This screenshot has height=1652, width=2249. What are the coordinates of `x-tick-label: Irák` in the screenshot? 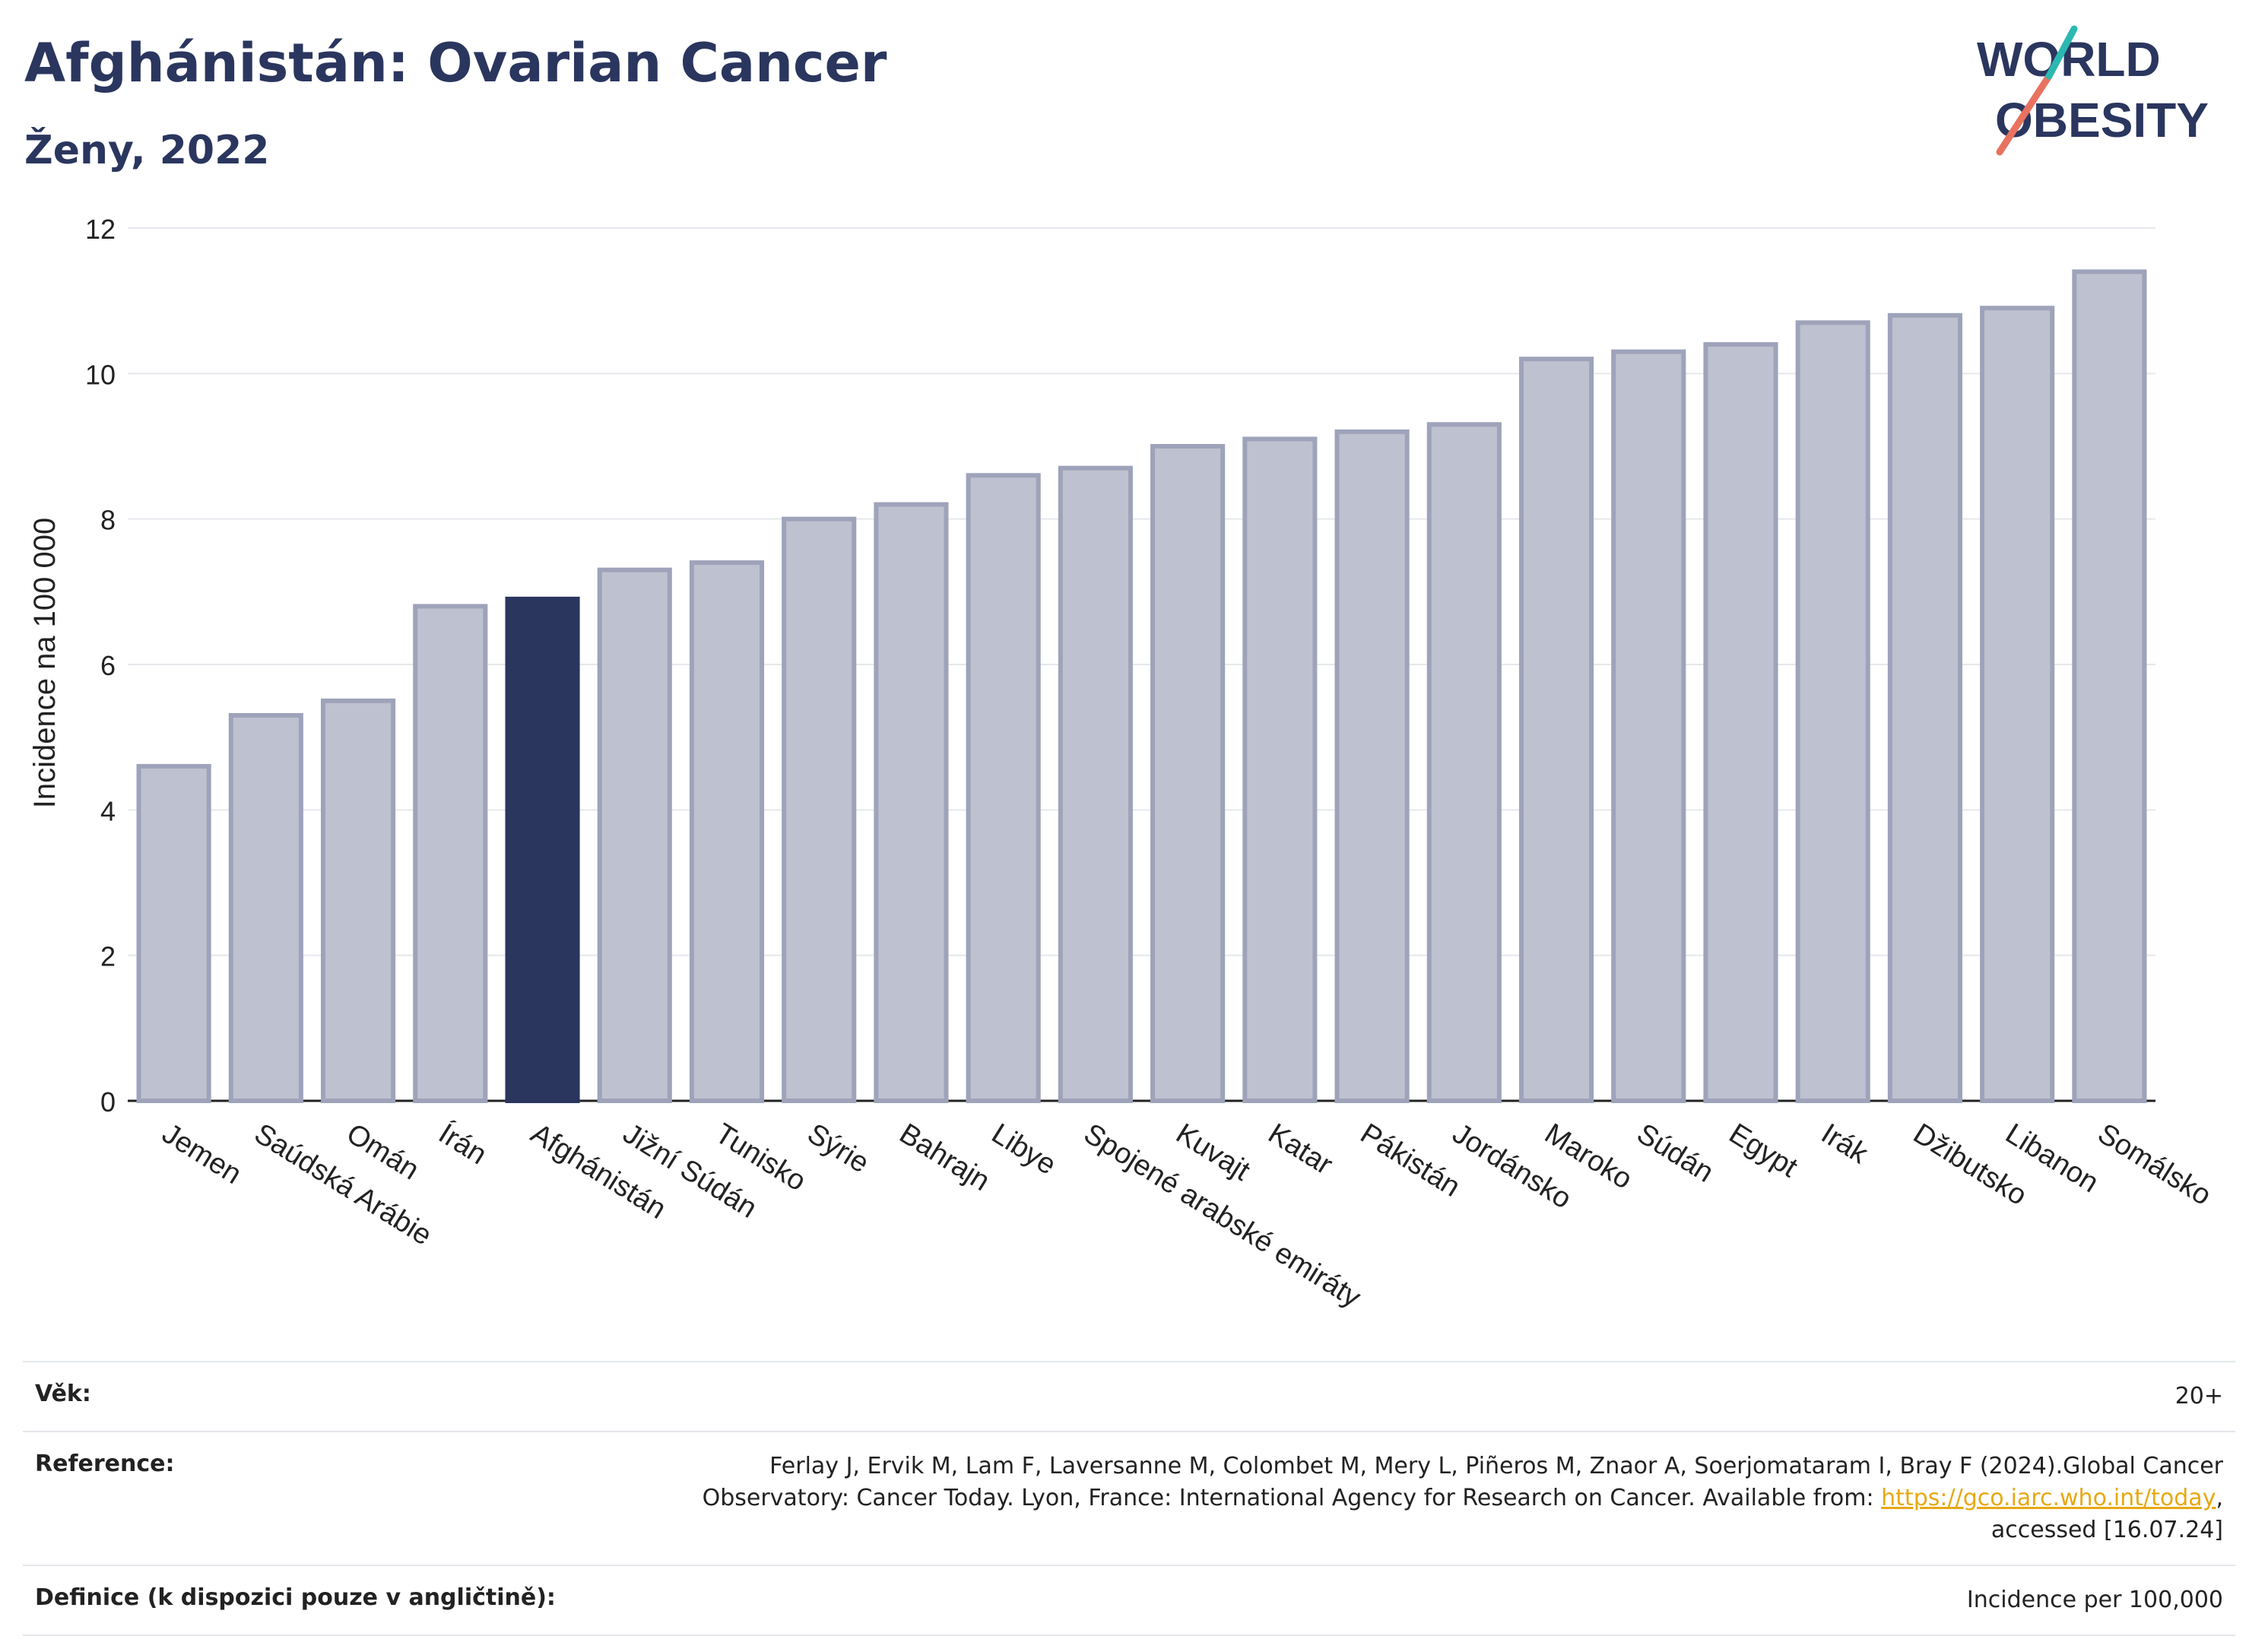 It's located at (1845, 1144).